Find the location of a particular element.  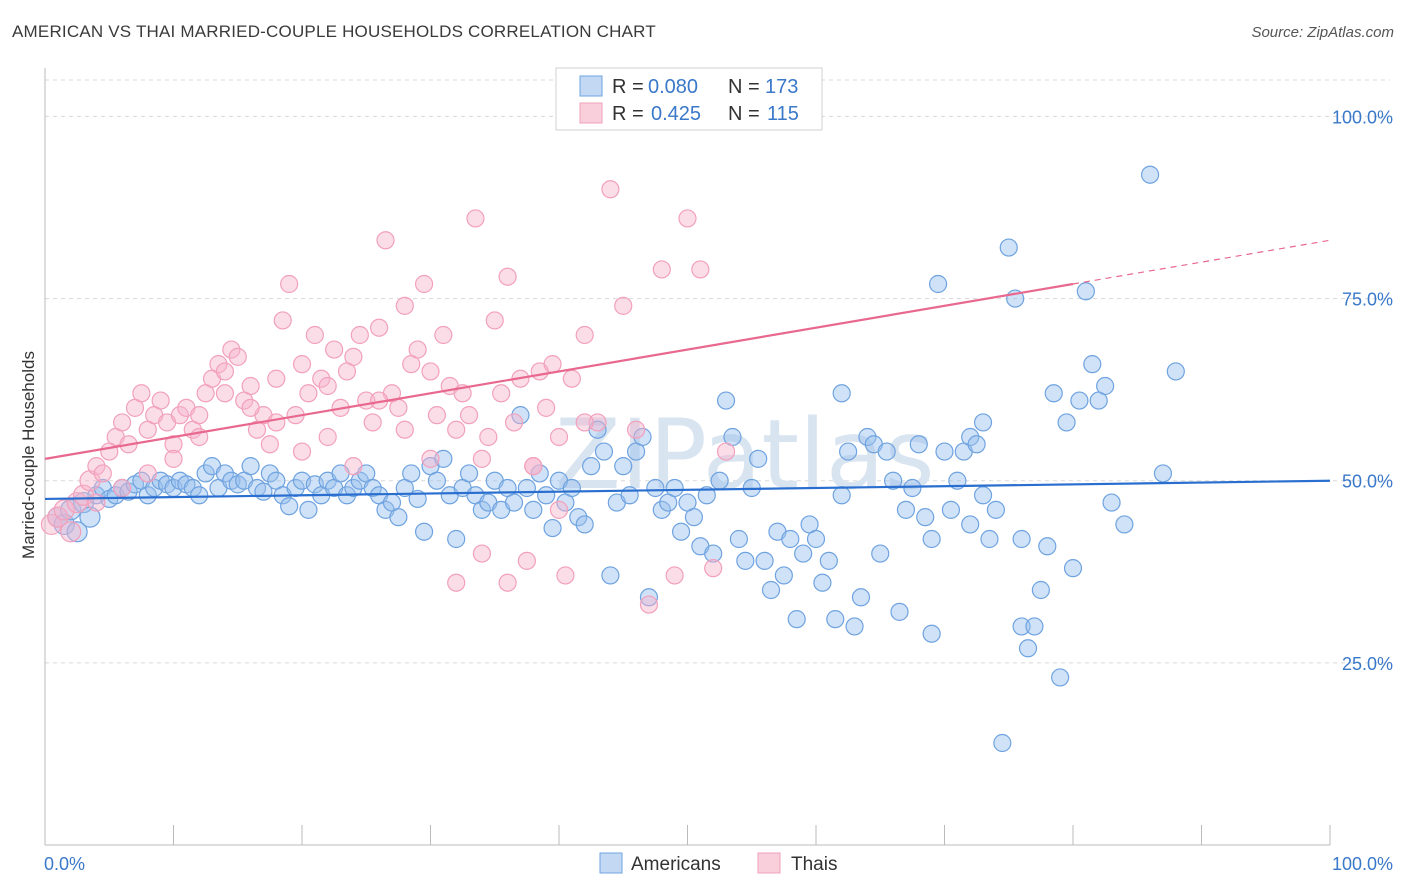

y-tick-label-1: 50.0% is located at coordinates (1367, 482).